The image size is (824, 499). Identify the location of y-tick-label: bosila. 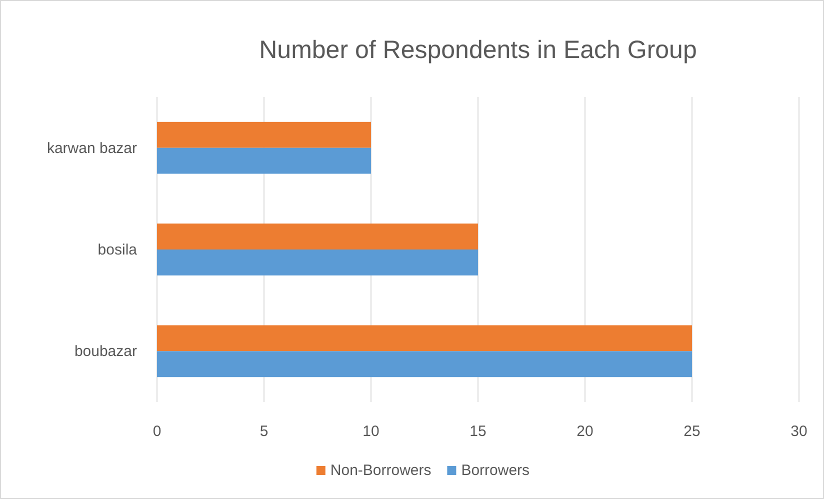
(118, 250).